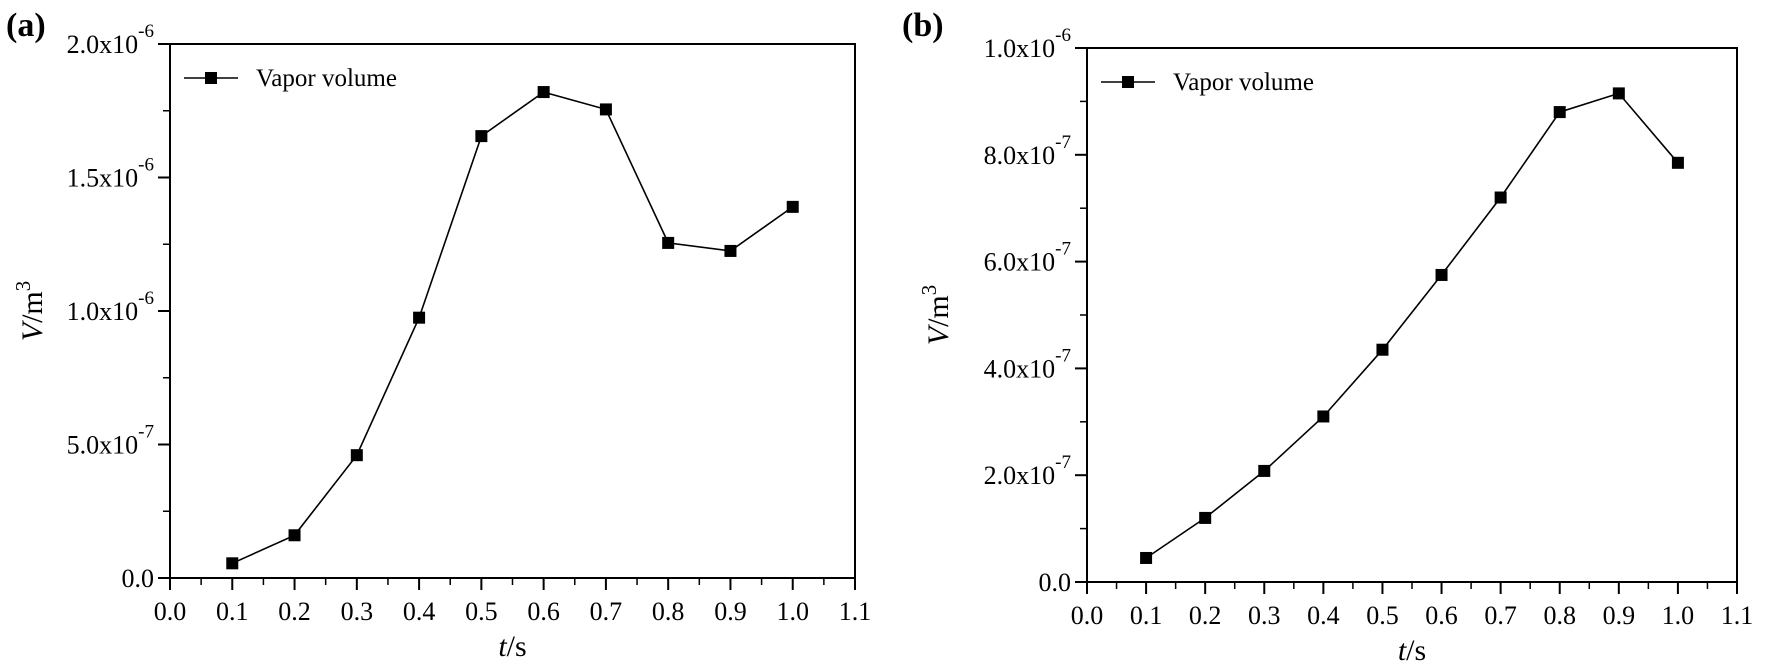 This screenshot has height=667, width=1775. What do you see at coordinates (1027, 364) in the screenshot?
I see `y-tick-label: 4.0x10⁻⁷` at bounding box center [1027, 364].